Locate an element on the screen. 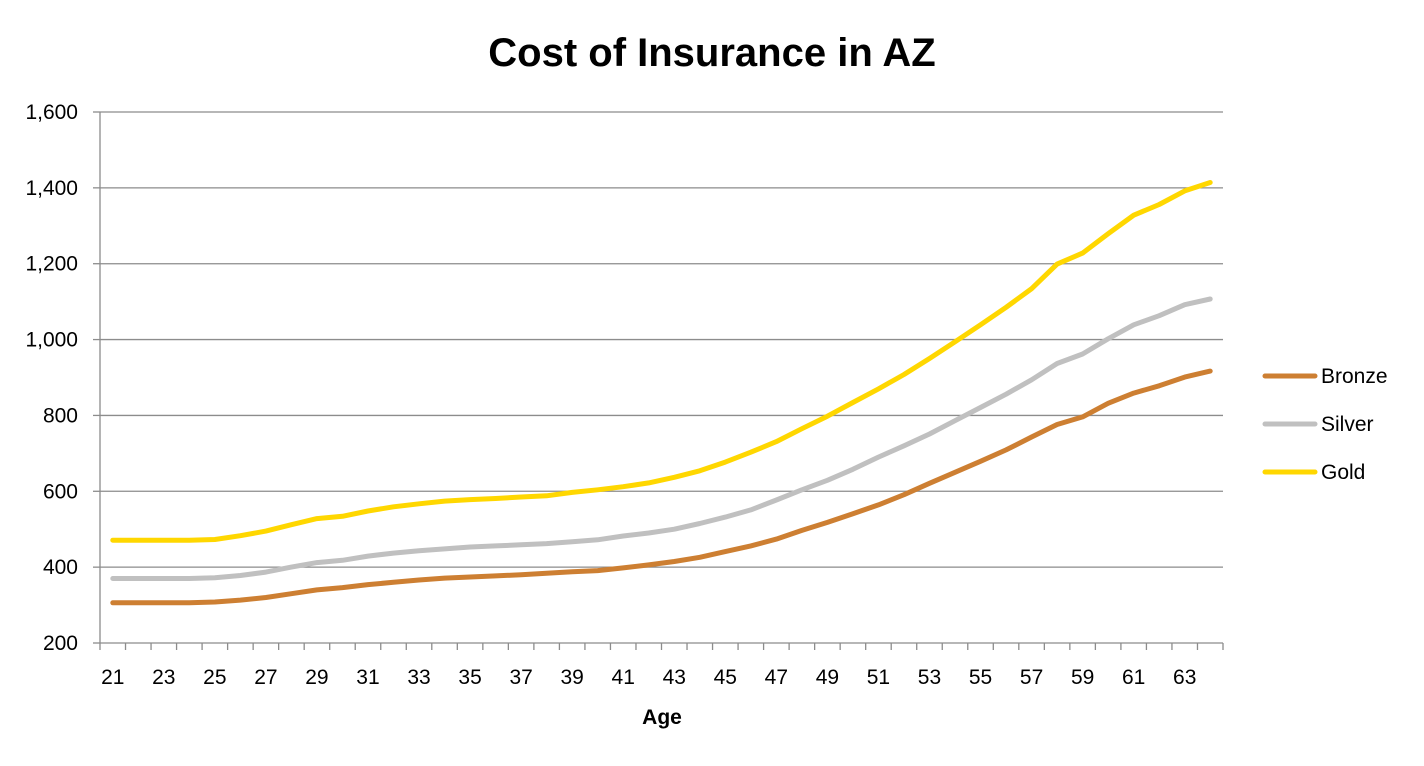 This screenshot has width=1424, height=766. y-tick-label: 1,200 is located at coordinates (51, 264).